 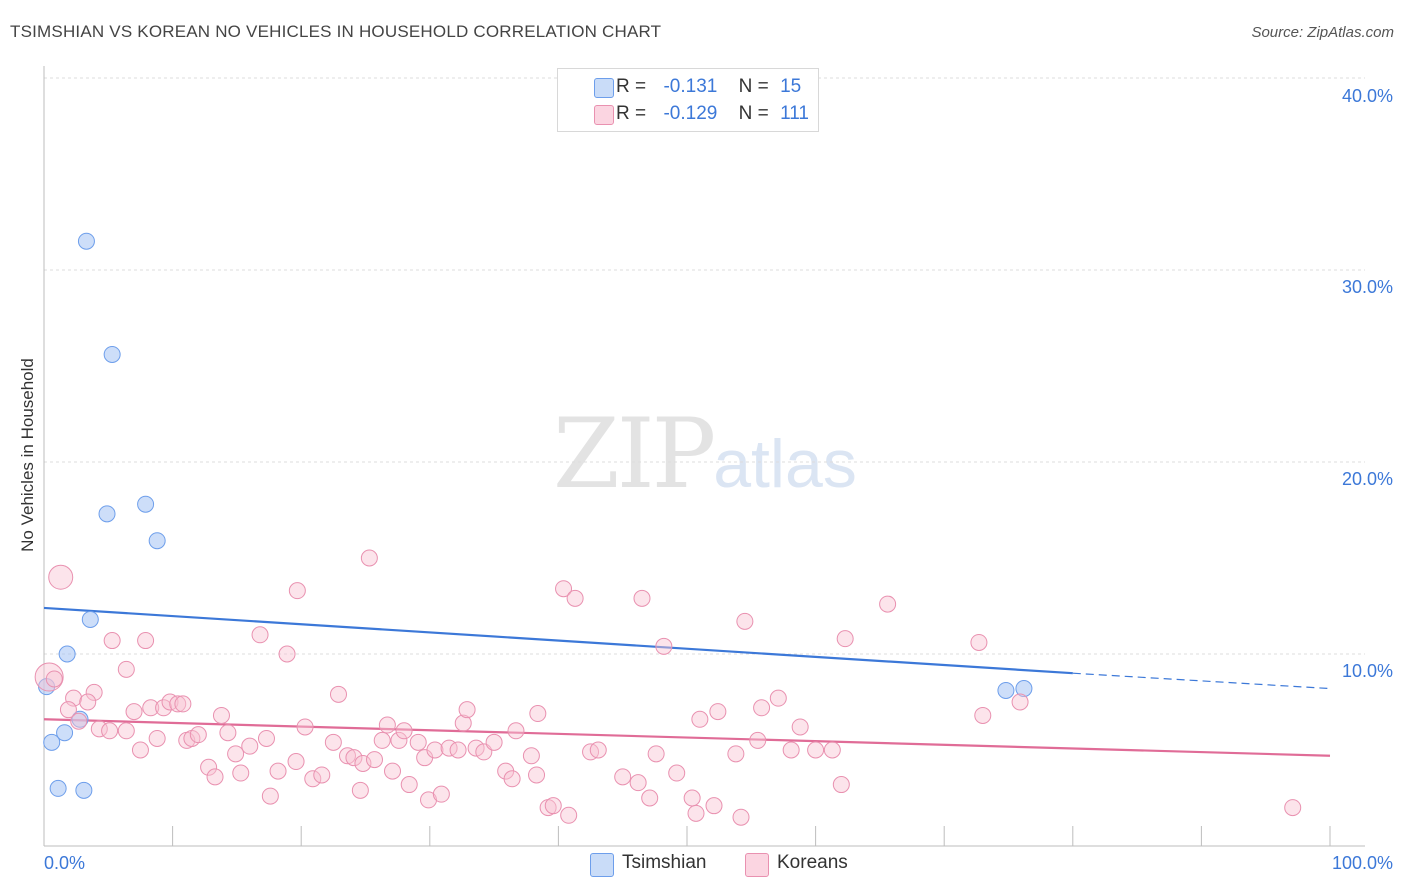 What do you see at coordinates (1367, 287) in the screenshot?
I see `y-tick-label: 30.0%` at bounding box center [1367, 287].